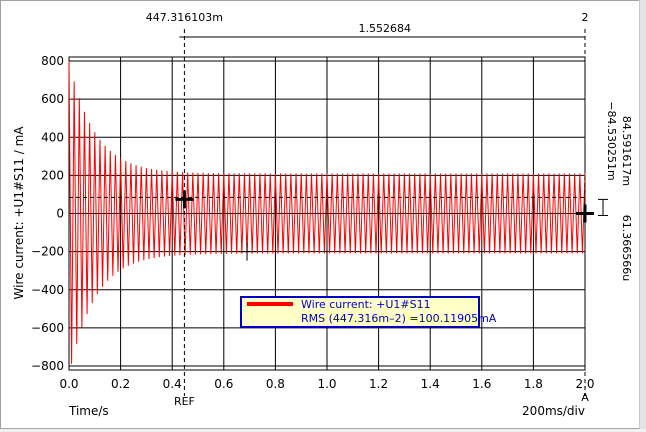  What do you see at coordinates (366, 304) in the screenshot?
I see `legend-series-label: Wire current: +U1#S11` at bounding box center [366, 304].